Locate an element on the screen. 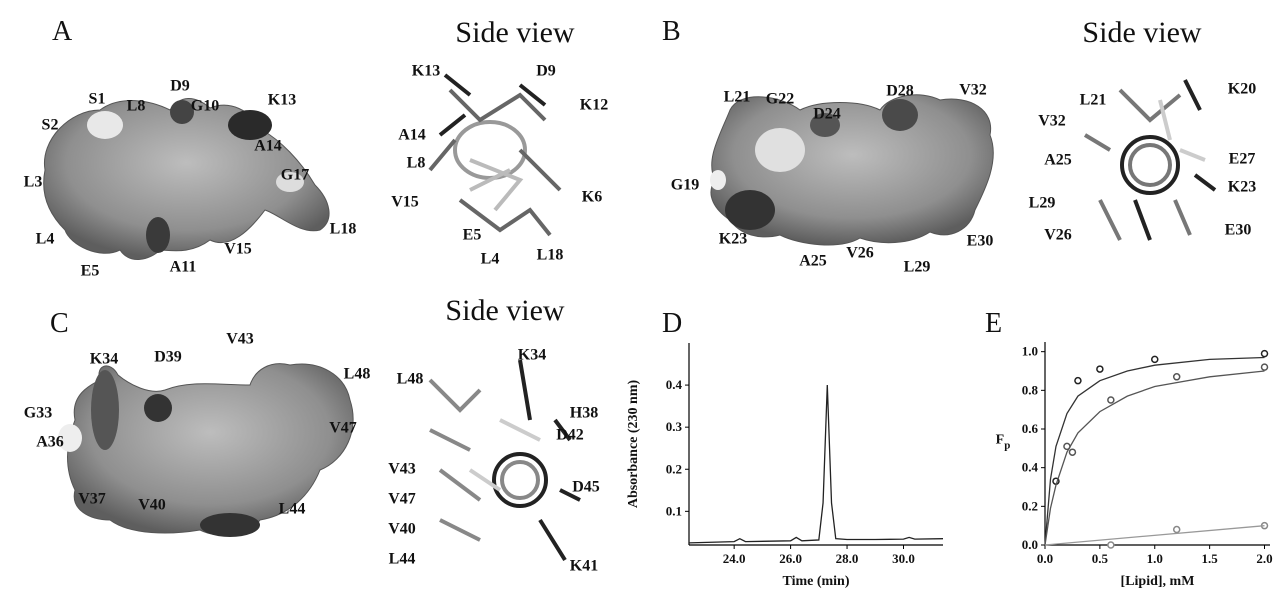 The image size is (1279, 599). residue-label: V47 is located at coordinates (402, 499).